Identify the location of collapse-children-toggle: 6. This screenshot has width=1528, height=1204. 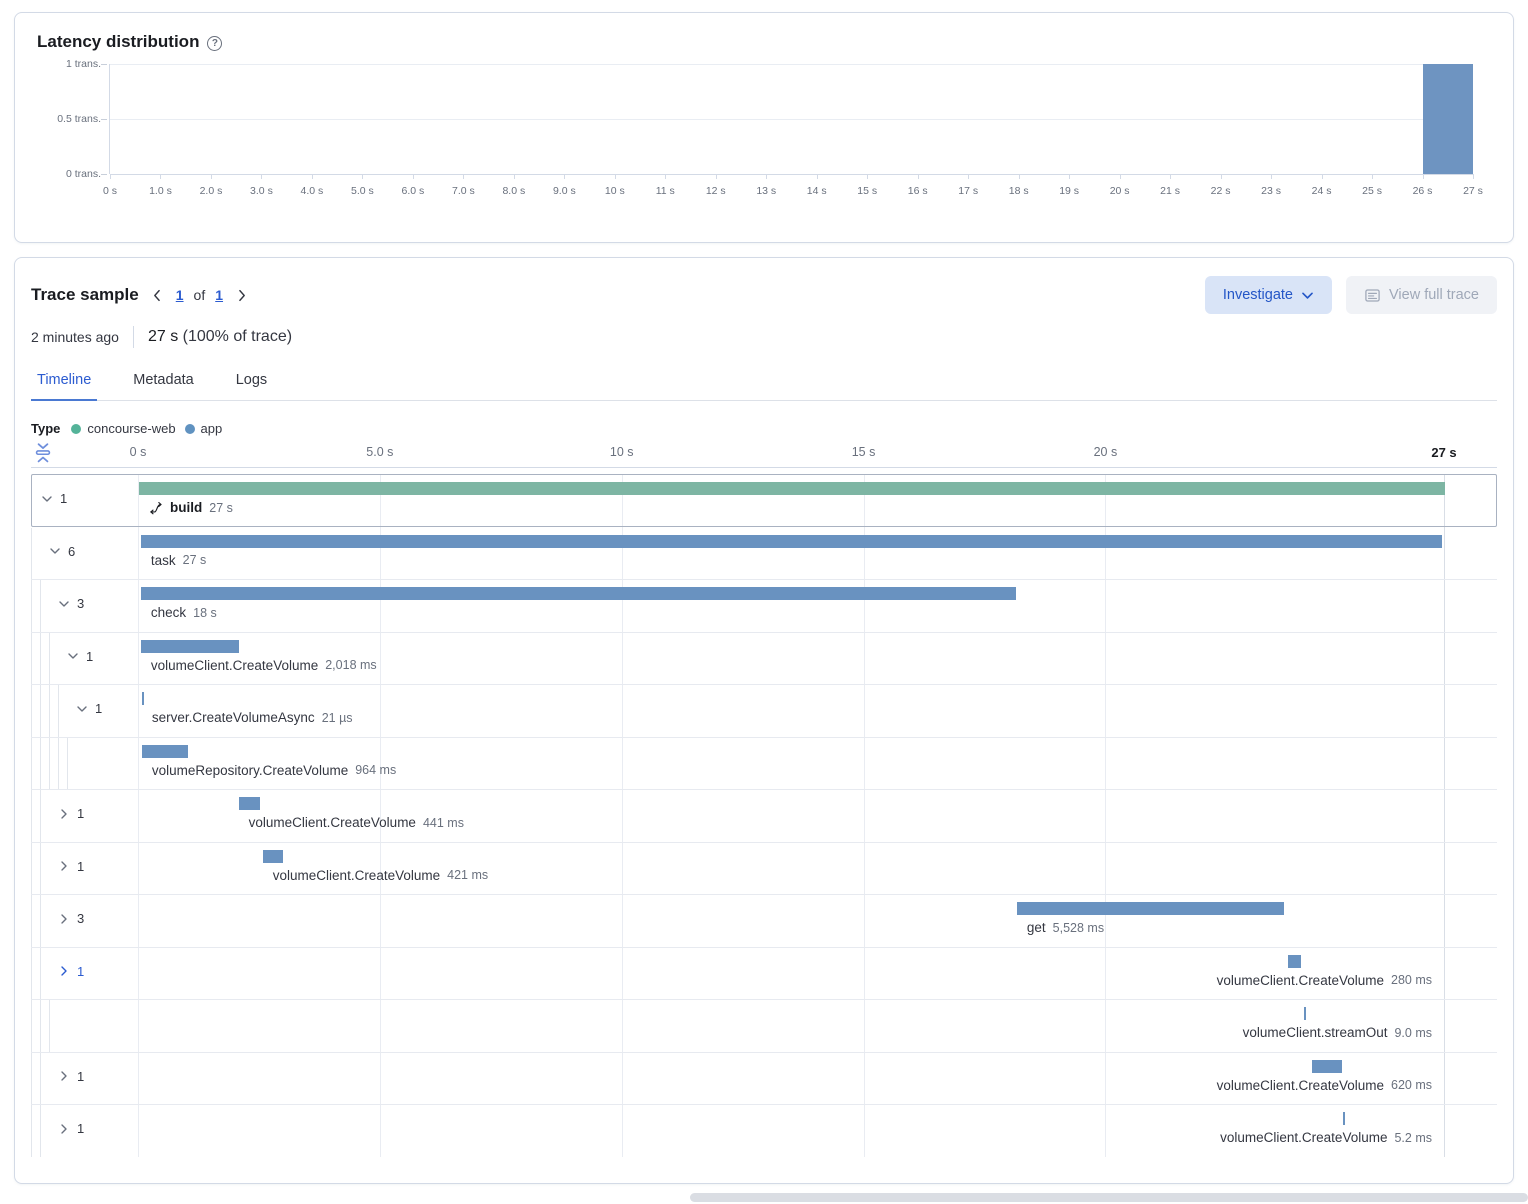
(62, 551).